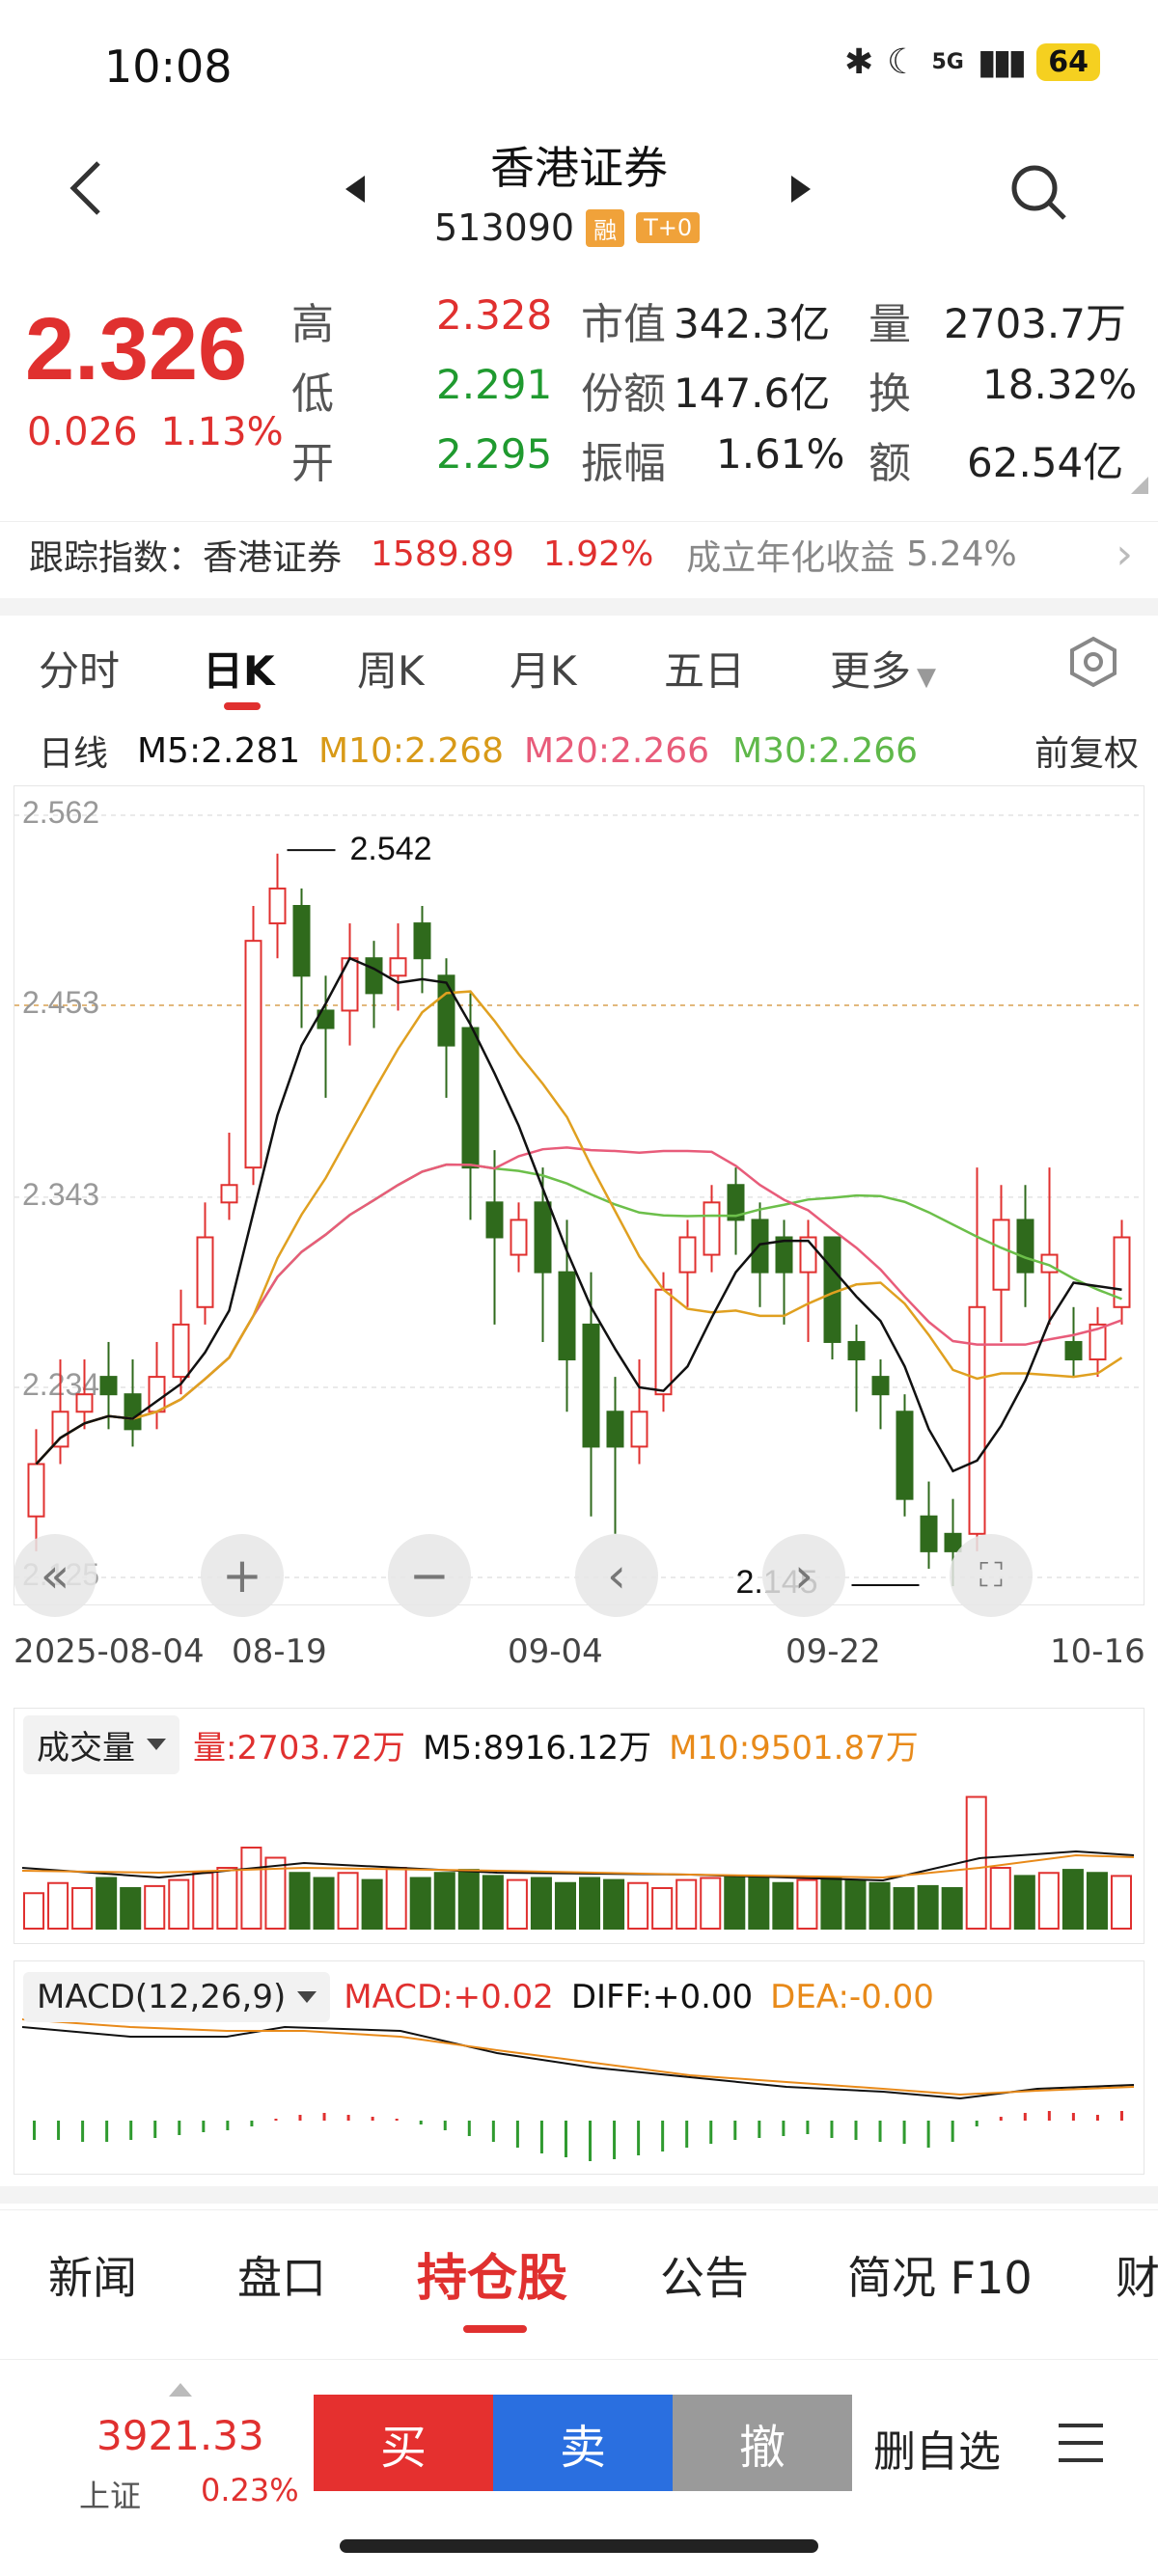 This screenshot has width=1158, height=2576. What do you see at coordinates (579, 1826) in the screenshot?
I see `volume-chart` at bounding box center [579, 1826].